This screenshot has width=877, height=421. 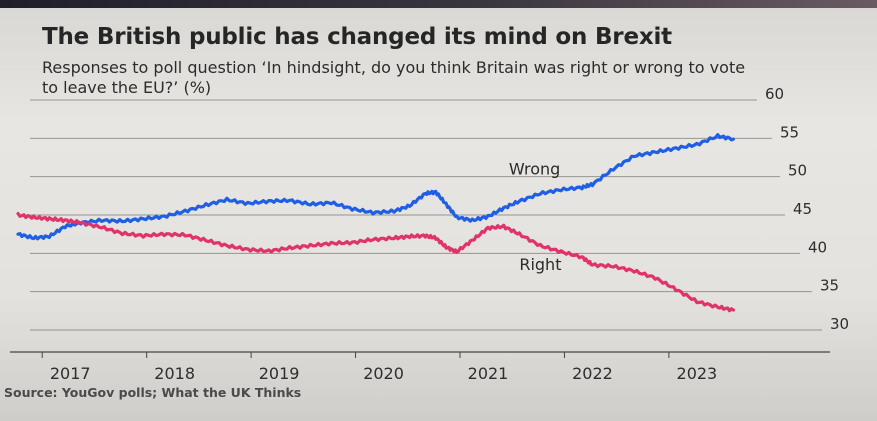 I want to click on y-tick-label: 40, so click(x=817, y=247).